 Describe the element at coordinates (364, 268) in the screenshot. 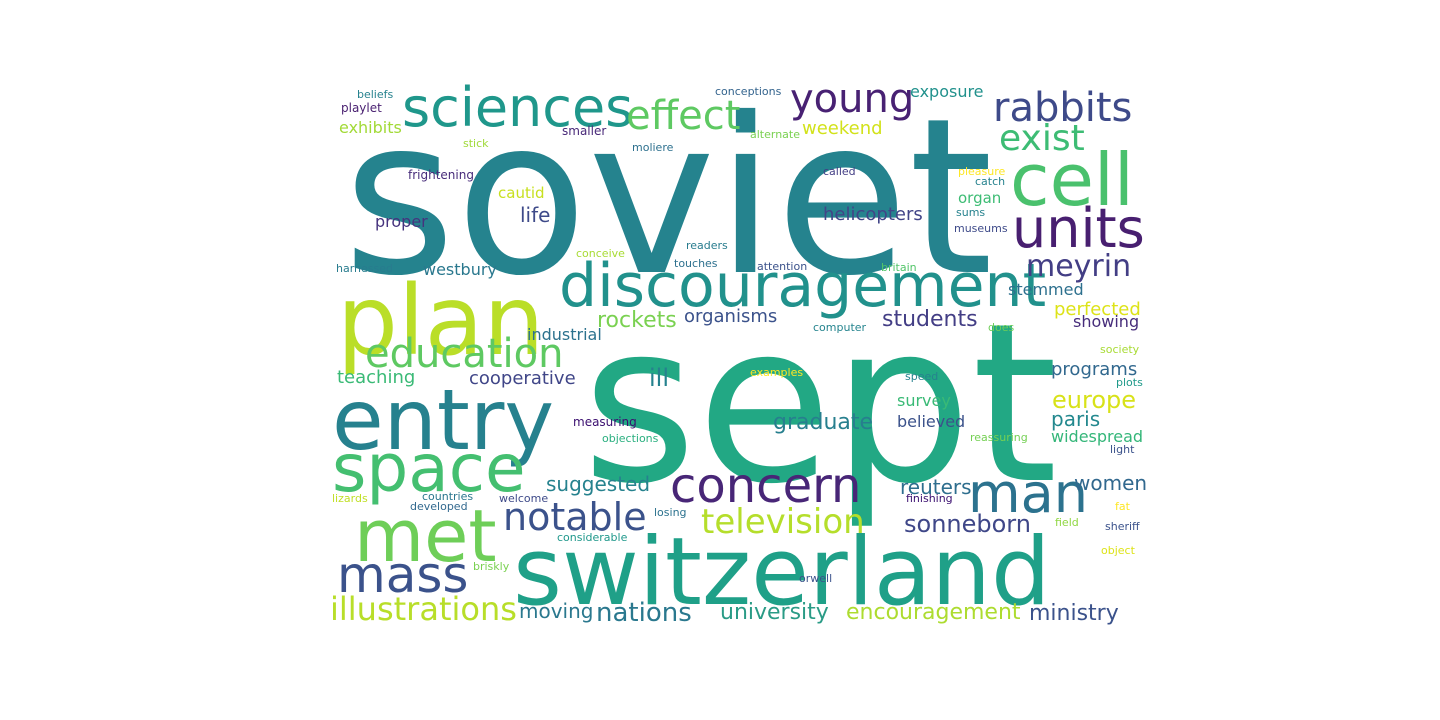

I see `word-harnessed: harnessed` at that location.